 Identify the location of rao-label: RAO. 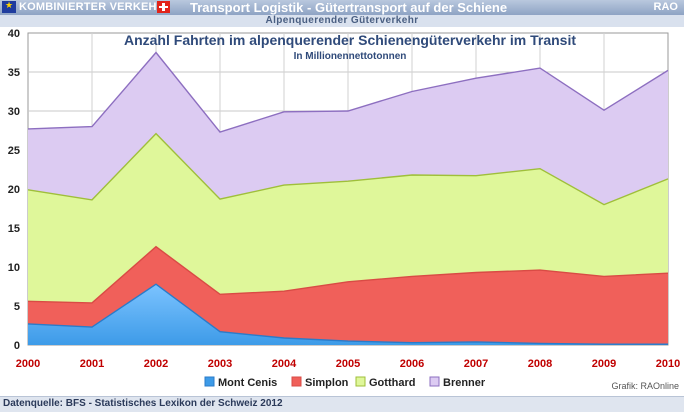
(665, 7).